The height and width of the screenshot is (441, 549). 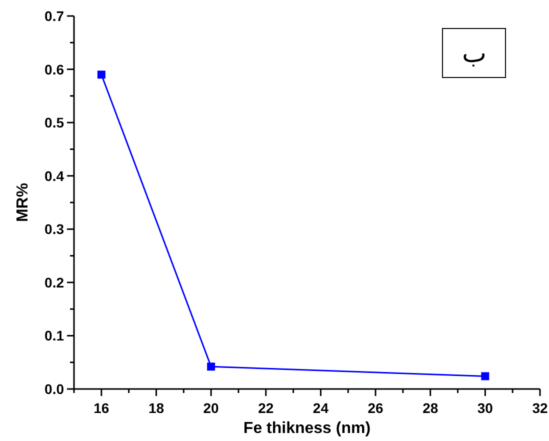 What do you see at coordinates (23, 202) in the screenshot?
I see `y-axis-title: MR%` at bounding box center [23, 202].